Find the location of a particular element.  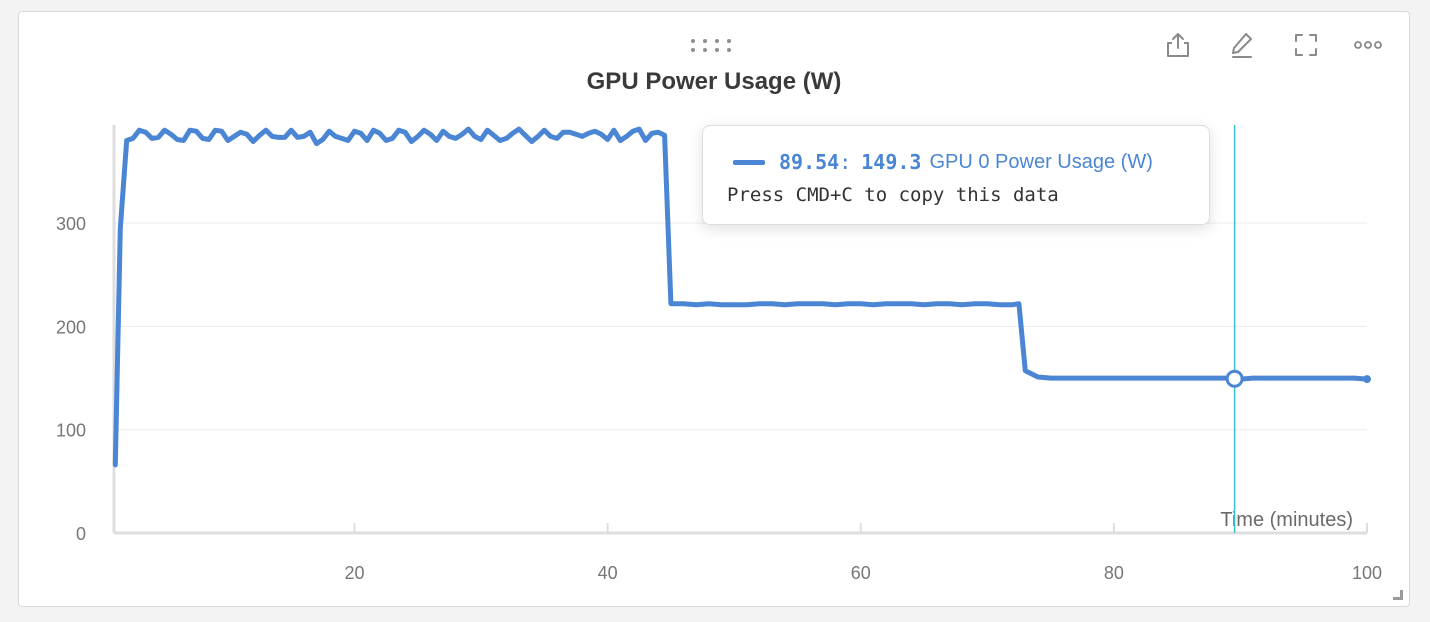

x-tick-label: 40 is located at coordinates (608, 573).